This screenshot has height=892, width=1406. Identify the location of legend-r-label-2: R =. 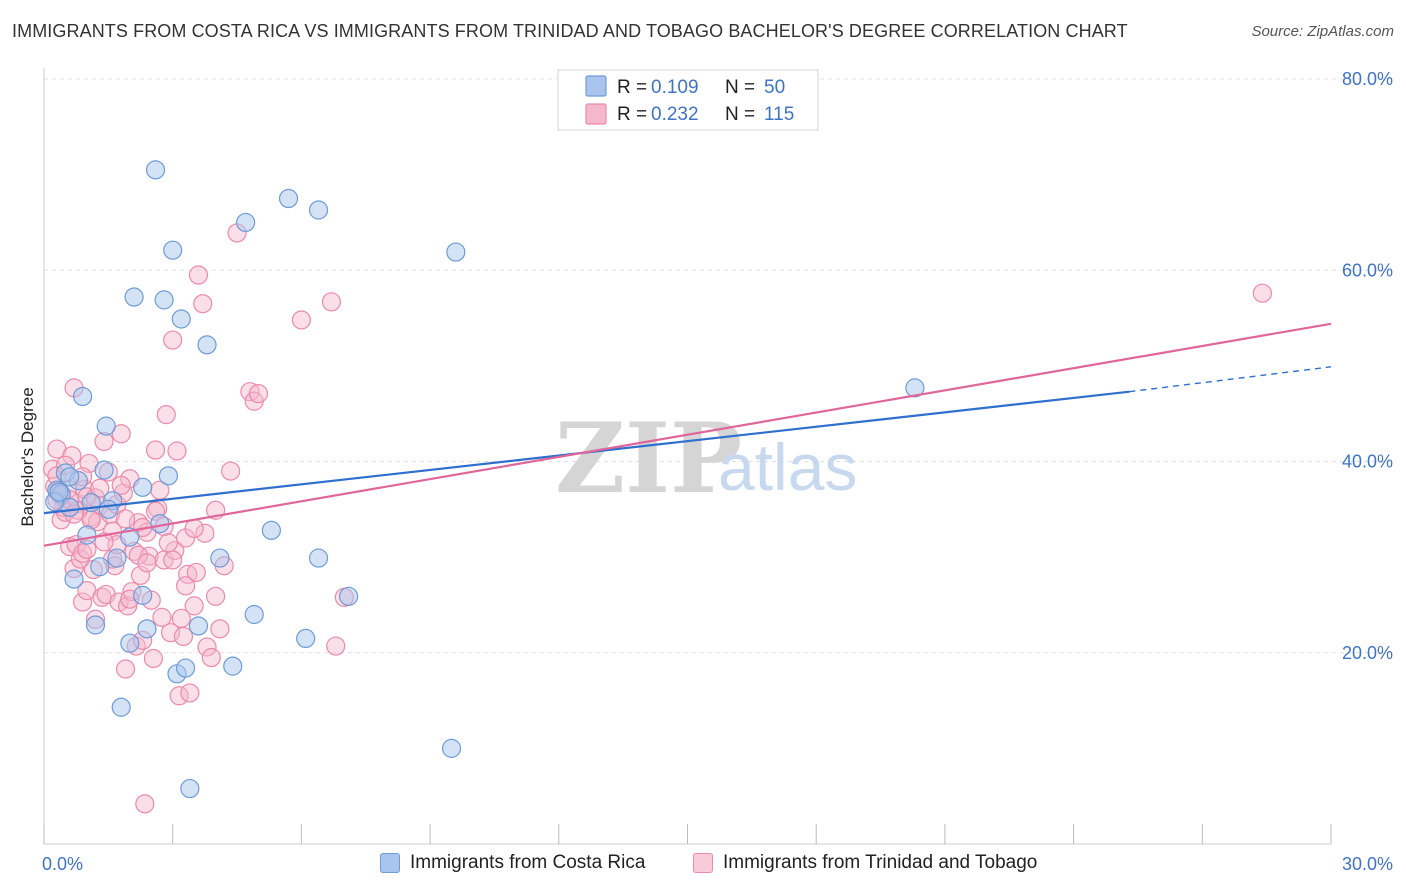
(632, 114).